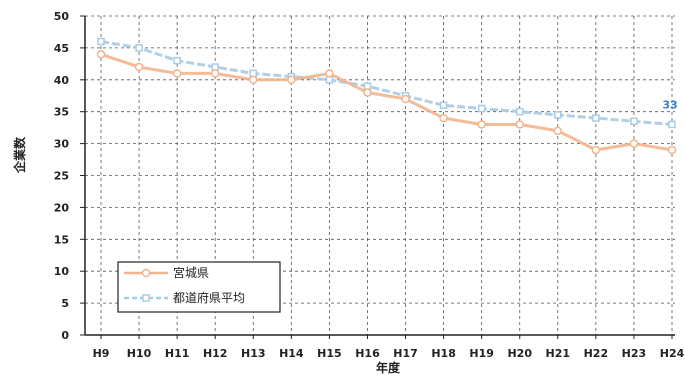  What do you see at coordinates (596, 353) in the screenshot?
I see `x-tick-label: H22` at bounding box center [596, 353].